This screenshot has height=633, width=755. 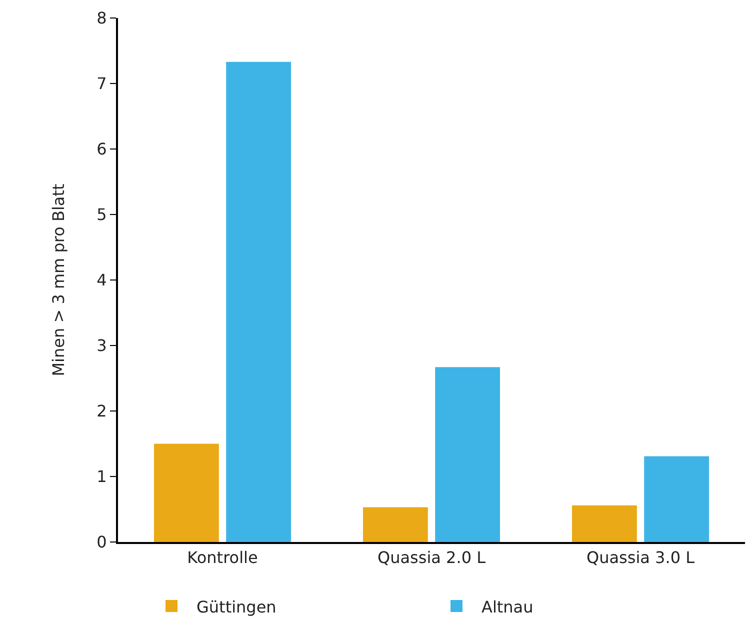 What do you see at coordinates (101, 346) in the screenshot?
I see `y-tick-label: 3` at bounding box center [101, 346].